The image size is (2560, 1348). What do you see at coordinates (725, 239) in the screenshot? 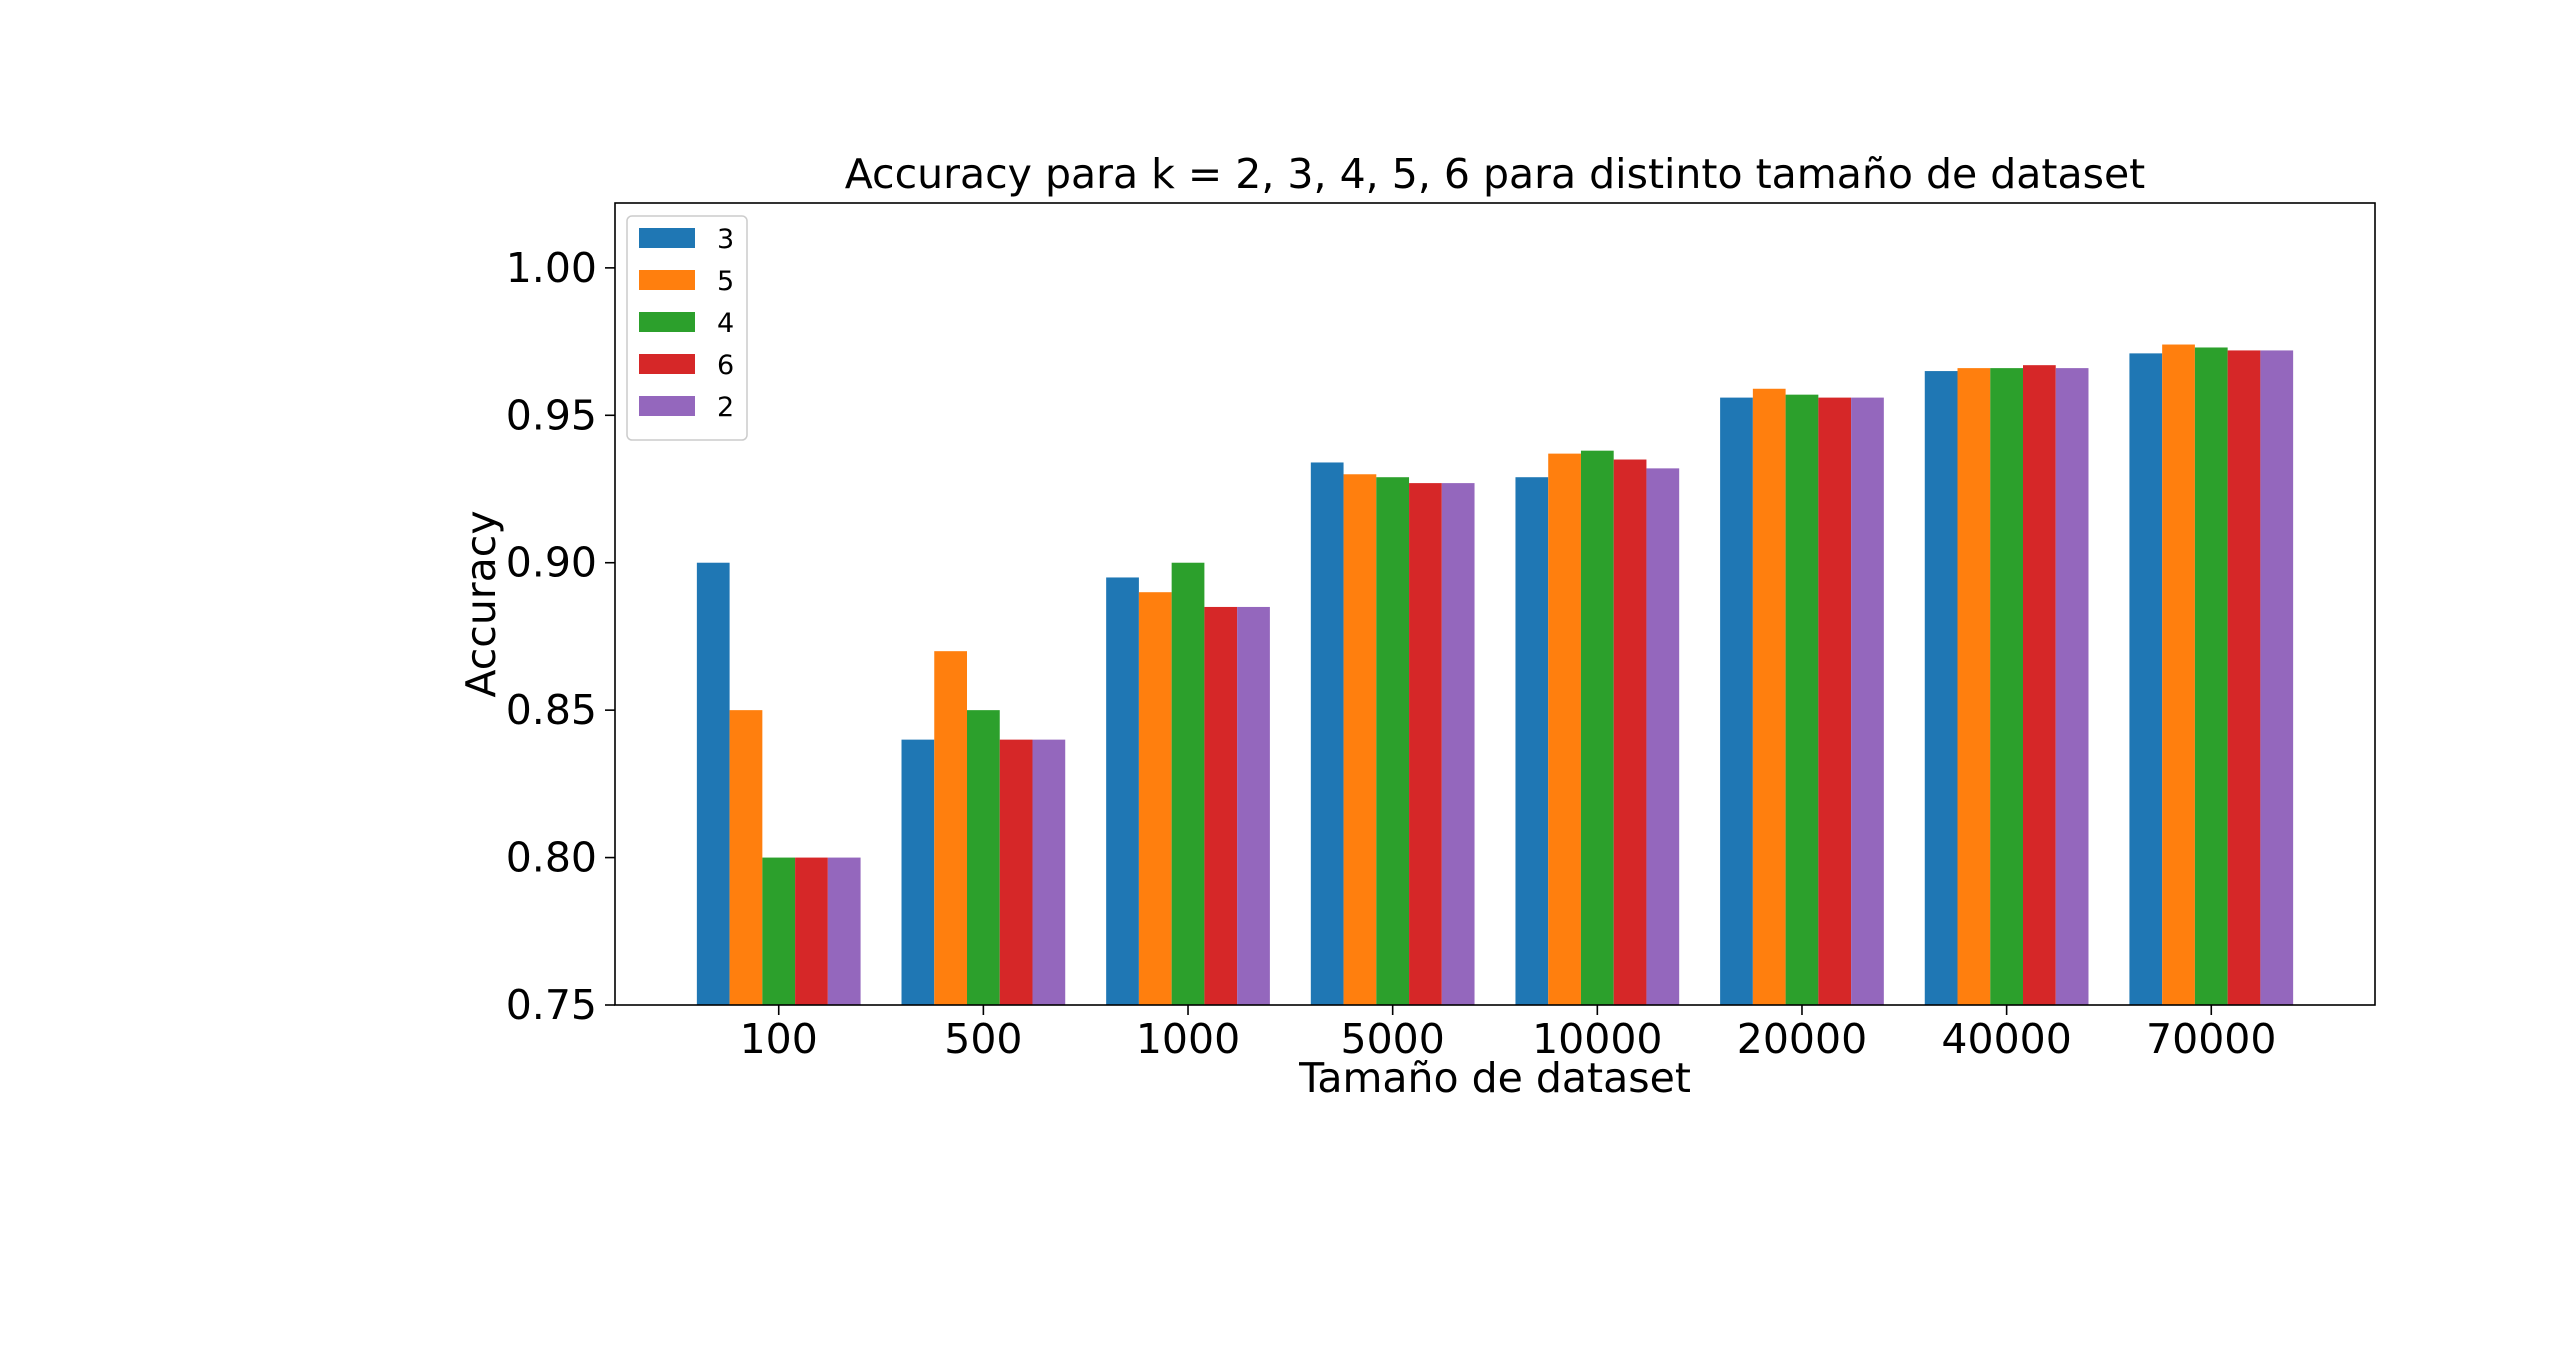
I see `legend-label-k3: 3` at bounding box center [725, 239].